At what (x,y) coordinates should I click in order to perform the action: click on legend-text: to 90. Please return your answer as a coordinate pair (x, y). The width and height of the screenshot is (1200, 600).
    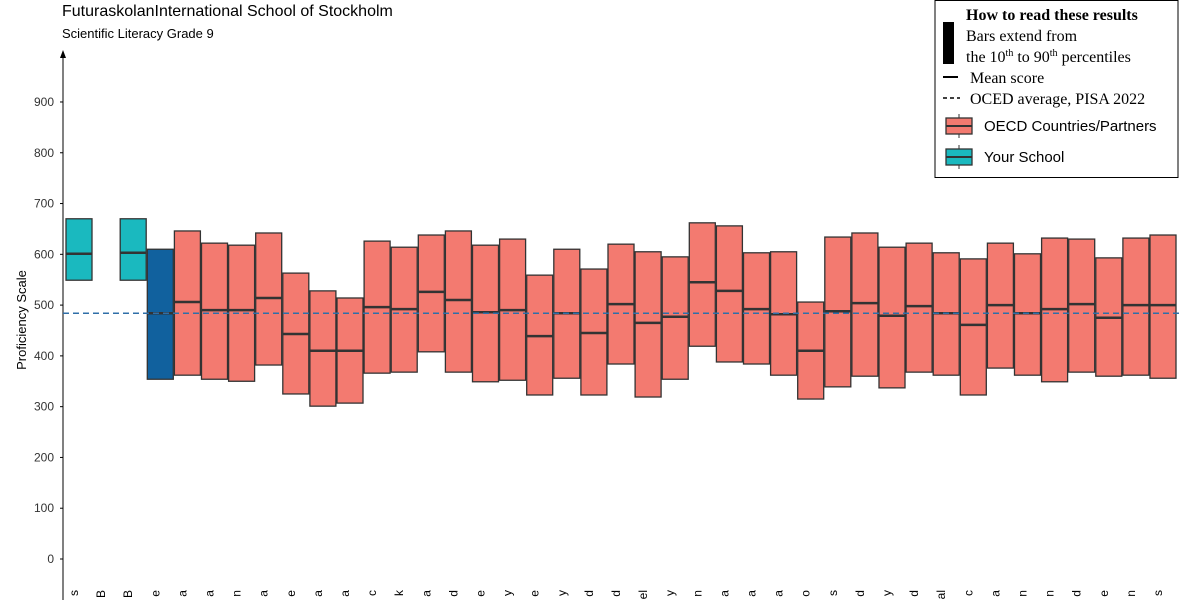
    Looking at the image, I should click on (1031, 57).